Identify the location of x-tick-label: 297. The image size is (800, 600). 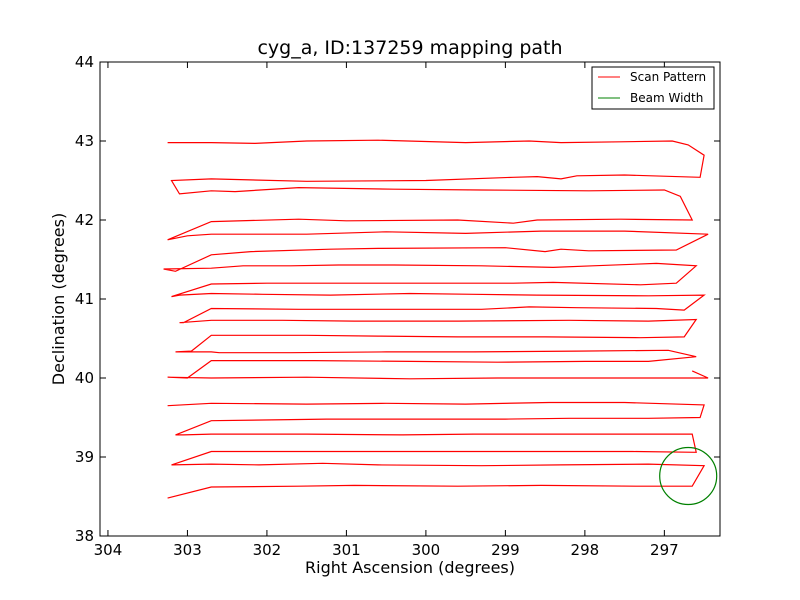
(664, 550).